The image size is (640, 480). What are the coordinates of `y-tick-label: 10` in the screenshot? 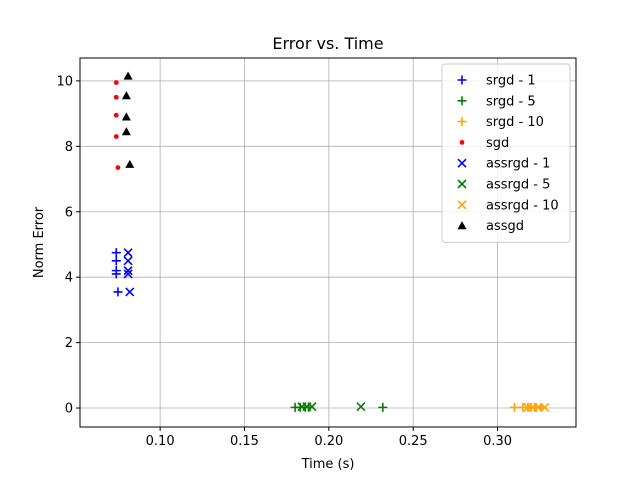 It's located at (64, 81).